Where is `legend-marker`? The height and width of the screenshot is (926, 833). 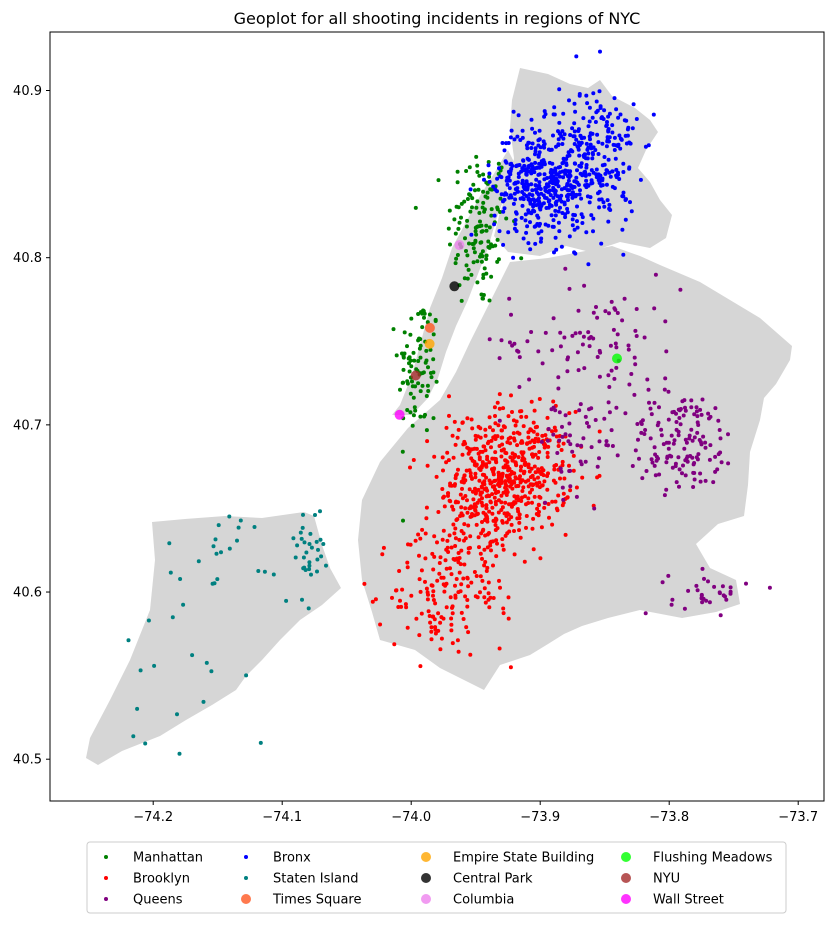
legend-marker is located at coordinates (626, 878).